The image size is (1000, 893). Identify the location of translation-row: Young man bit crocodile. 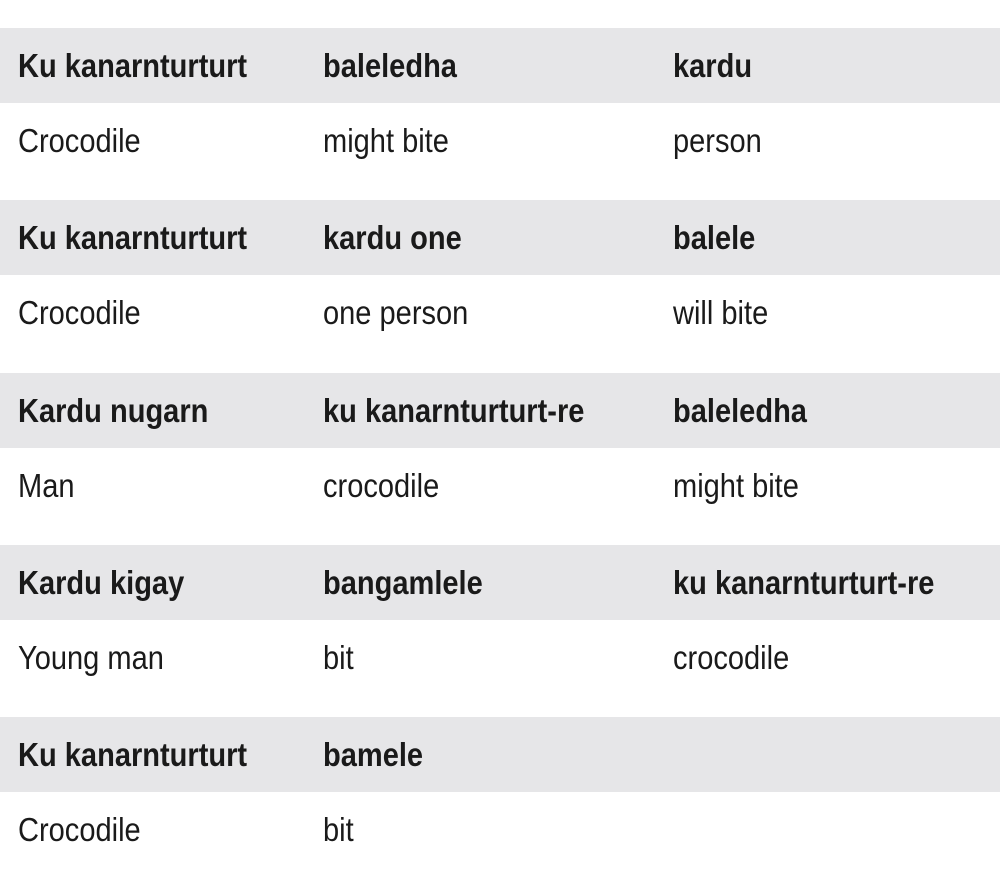
(500, 668).